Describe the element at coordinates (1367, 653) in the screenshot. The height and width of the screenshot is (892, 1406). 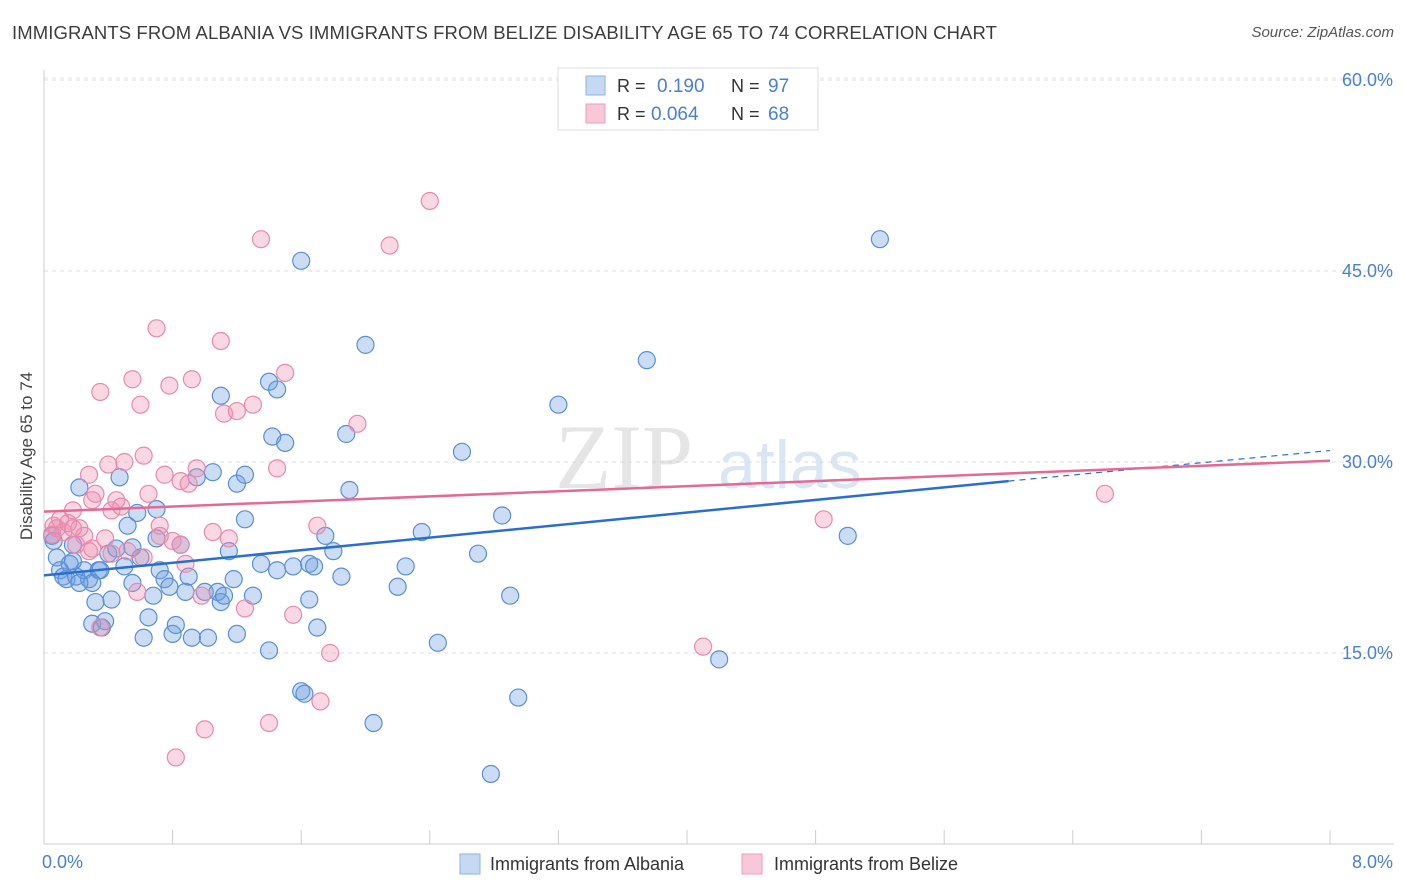
I see `y-tick-label: 15.0%` at that location.